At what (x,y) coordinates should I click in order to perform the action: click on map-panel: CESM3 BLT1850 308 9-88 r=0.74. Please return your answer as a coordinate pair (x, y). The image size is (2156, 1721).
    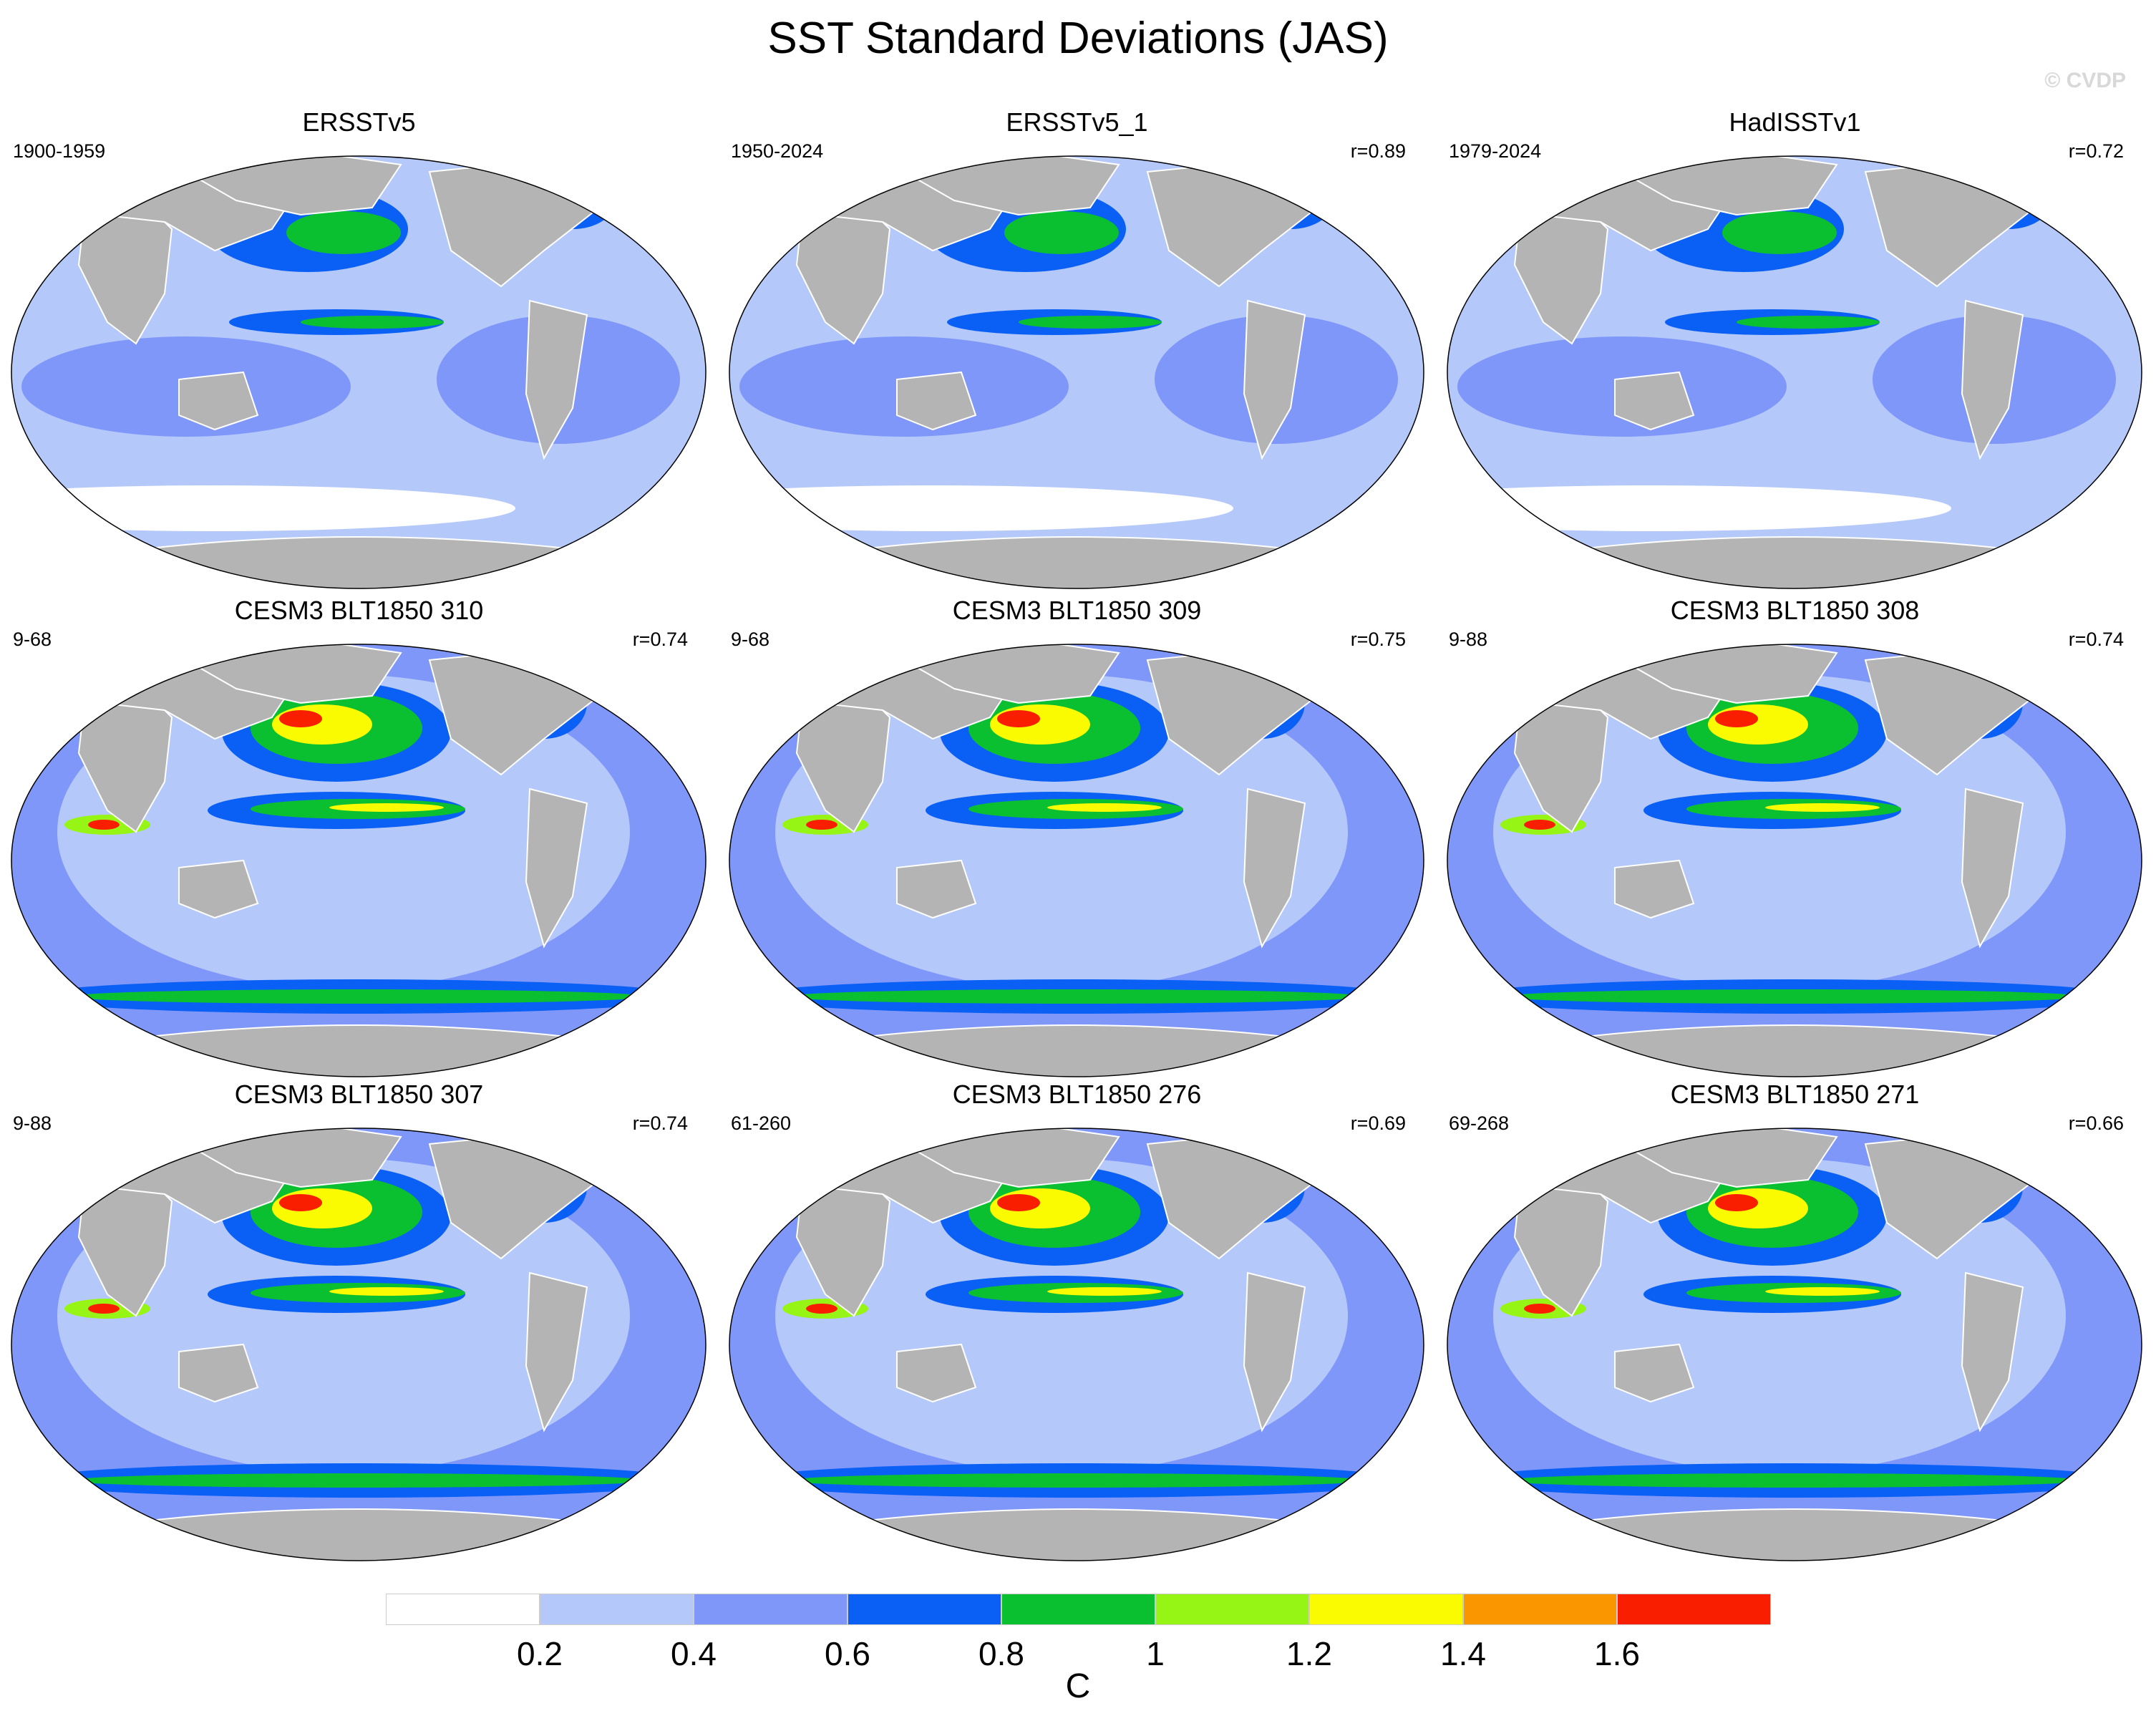
    Looking at the image, I should click on (1795, 843).